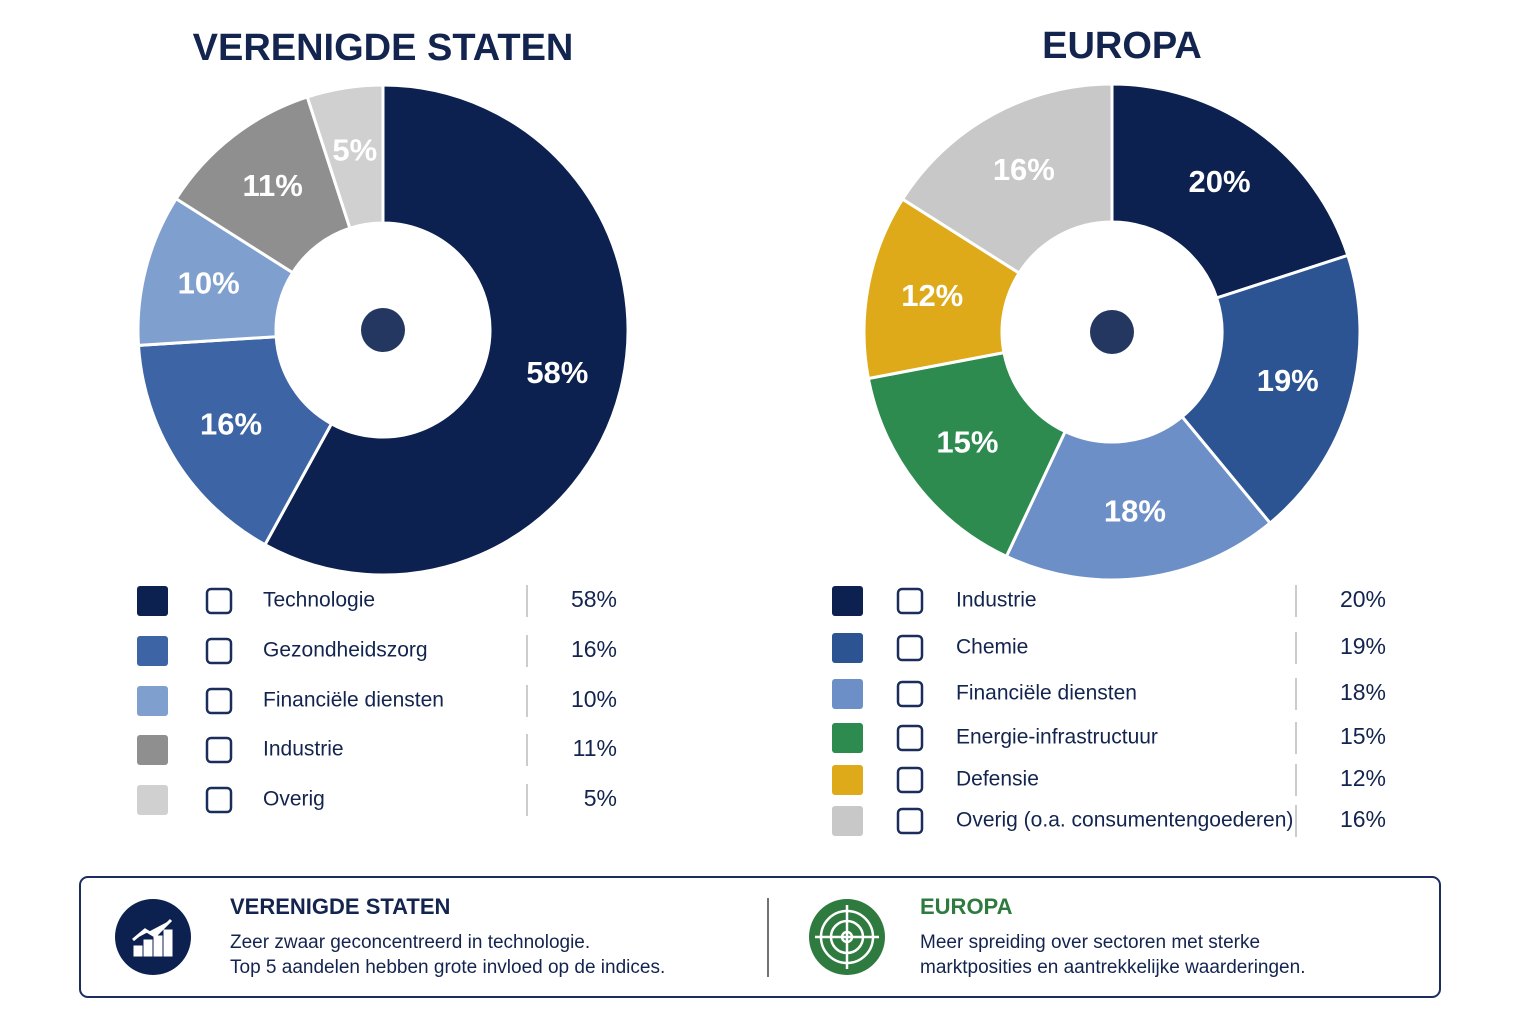 The width and height of the screenshot is (1536, 1024). What do you see at coordinates (383, 48) in the screenshot?
I see `chart-title: VERENIGDE STATEN` at bounding box center [383, 48].